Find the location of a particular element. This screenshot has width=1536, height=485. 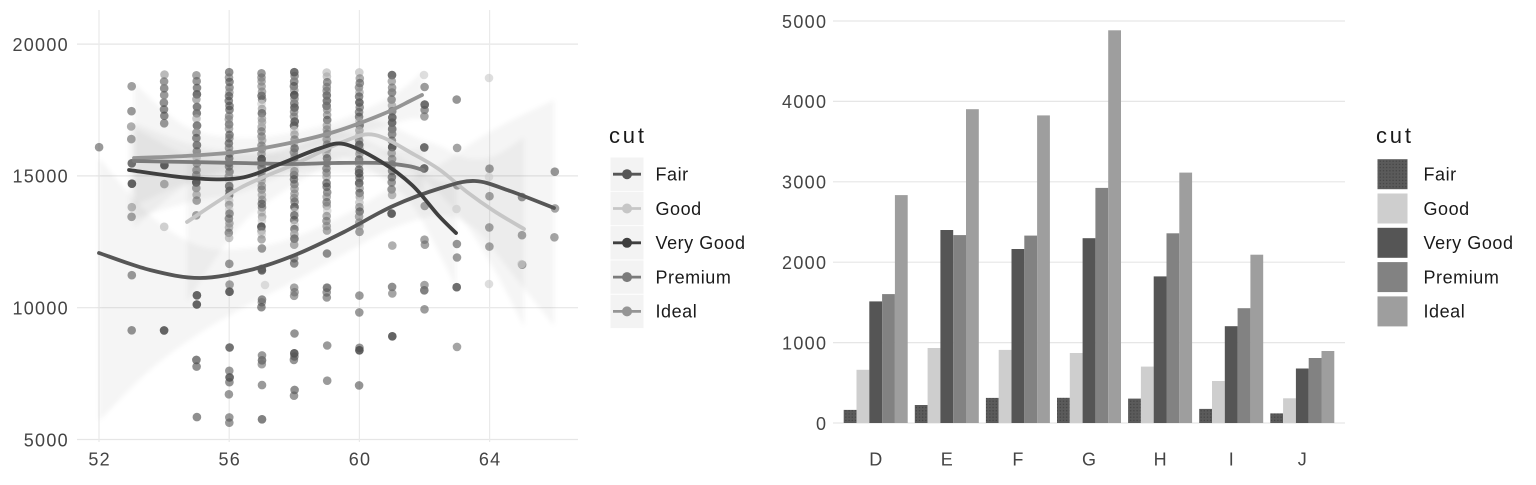

svg-text: 56 is located at coordinates (229, 460).